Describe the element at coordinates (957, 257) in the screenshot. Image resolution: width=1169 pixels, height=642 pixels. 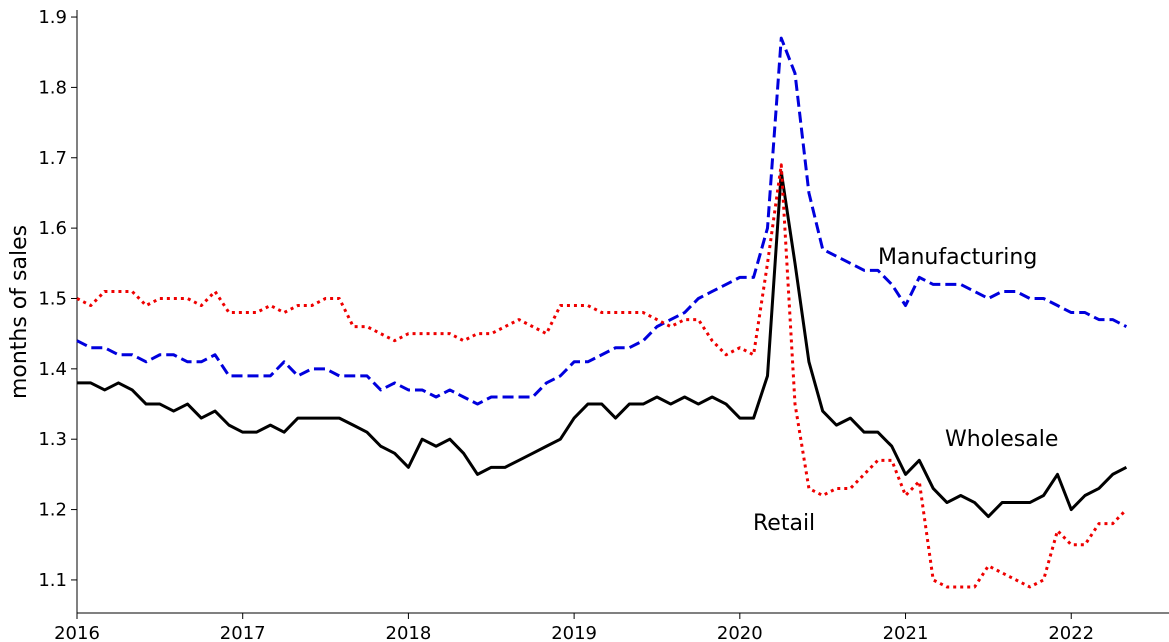
I see `annotation: Manufacturing` at that location.